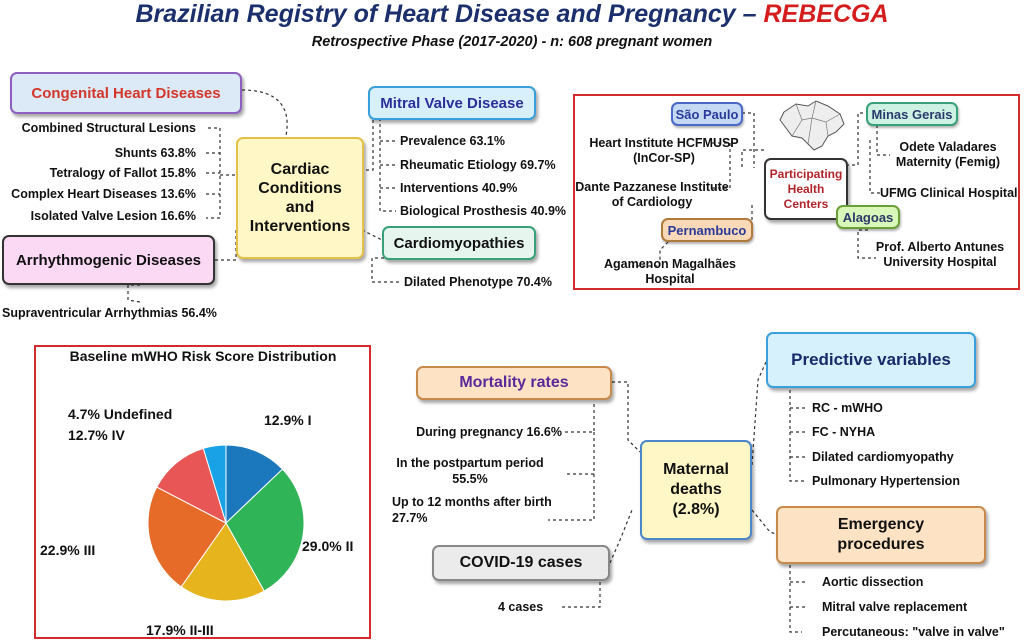 Image resolution: width=1024 pixels, height=642 pixels. I want to click on mortality-item: During pregnancy 16.6%, so click(489, 432).